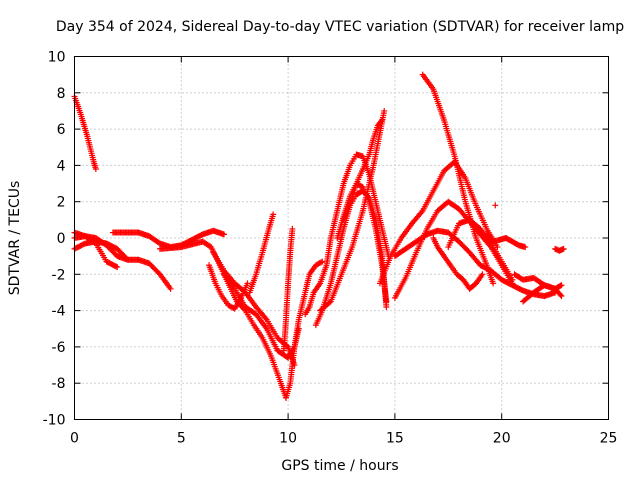 Image resolution: width=640 pixels, height=480 pixels. I want to click on y-tick-label: -6, so click(59, 348).